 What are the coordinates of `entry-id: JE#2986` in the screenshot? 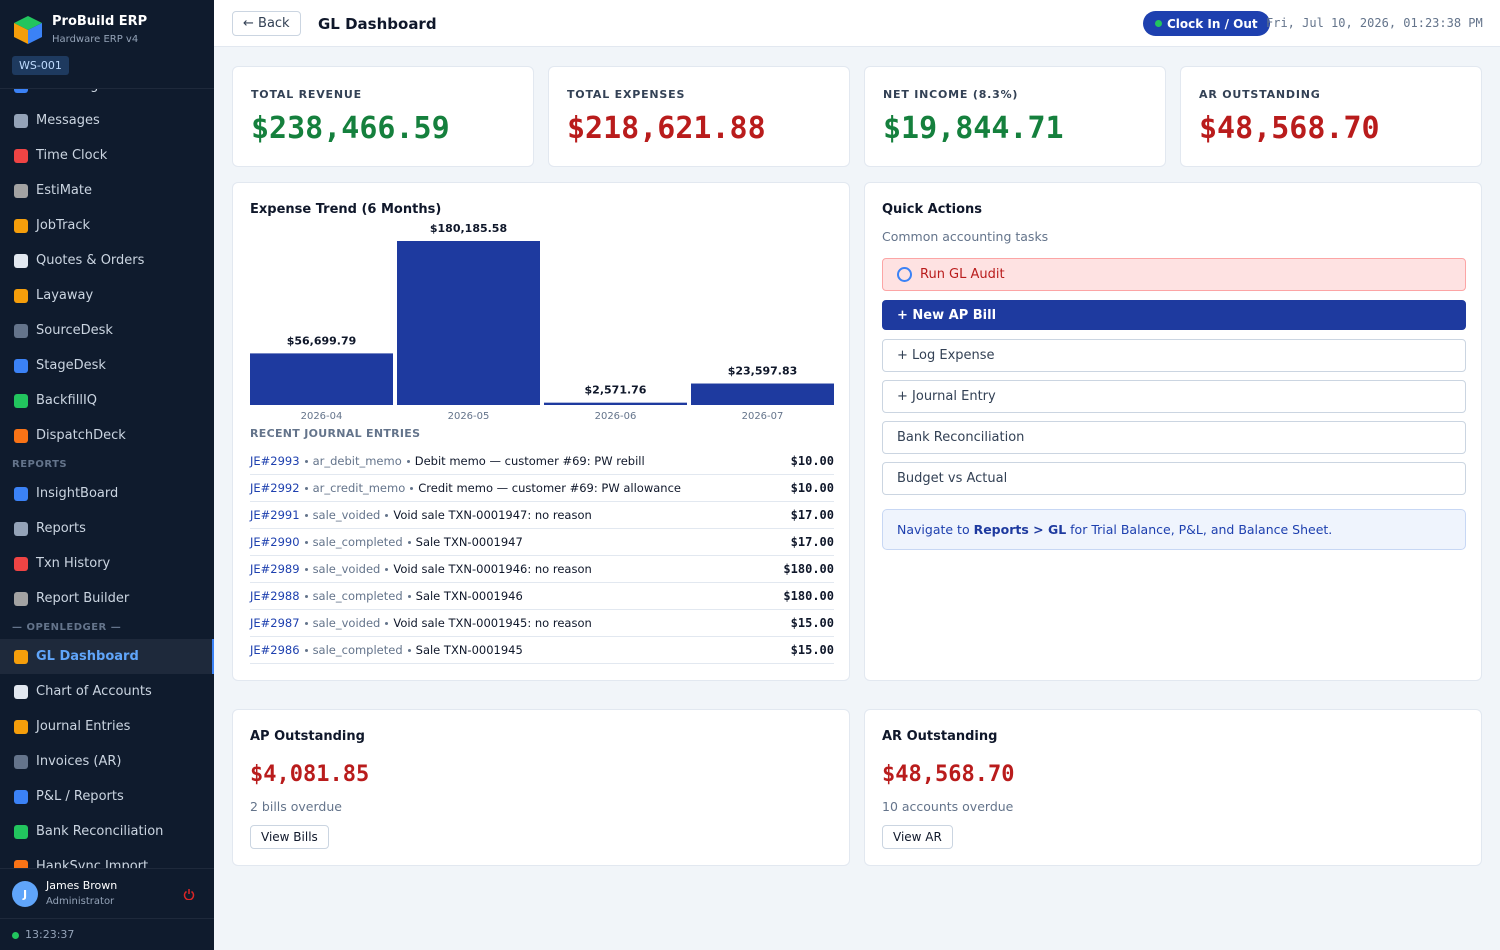 It's located at (275, 650).